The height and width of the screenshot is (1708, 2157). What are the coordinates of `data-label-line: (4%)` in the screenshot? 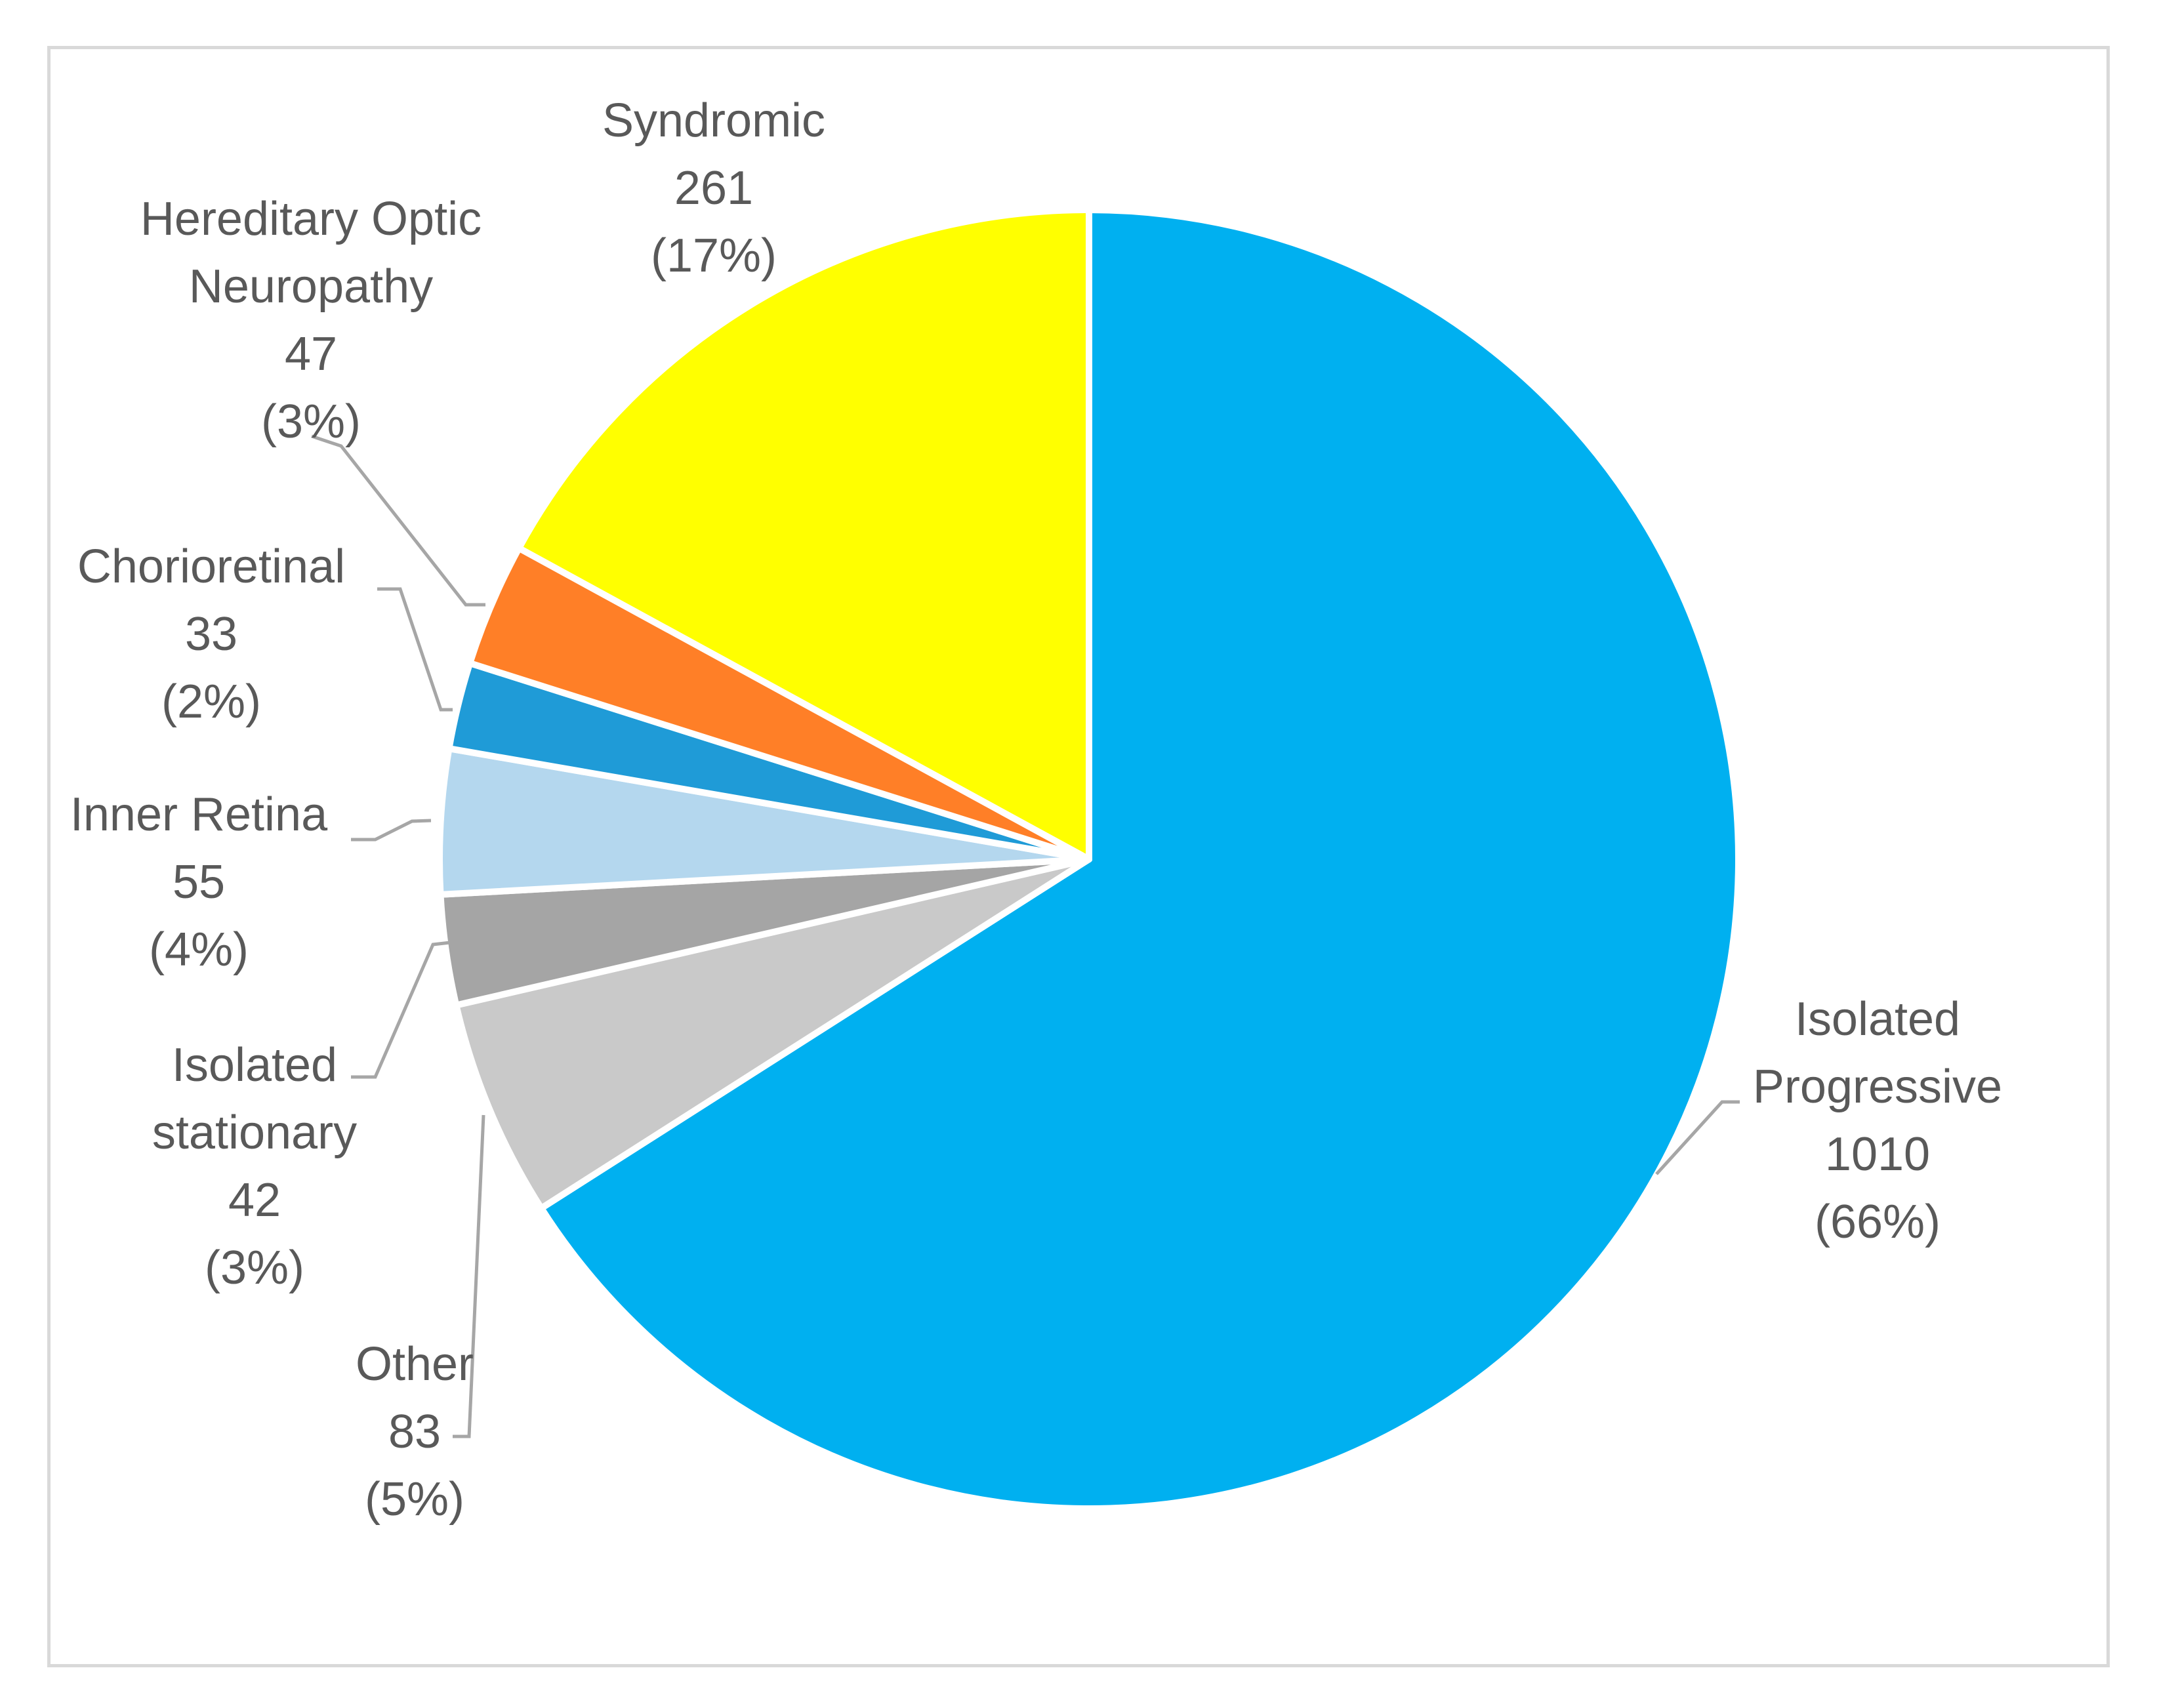 It's located at (199, 950).